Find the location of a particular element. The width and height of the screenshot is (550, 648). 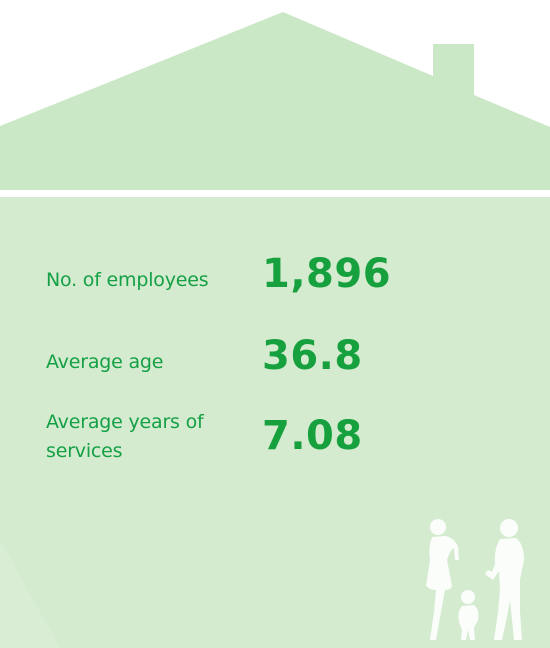

family-silhouette-icon is located at coordinates (475, 579).